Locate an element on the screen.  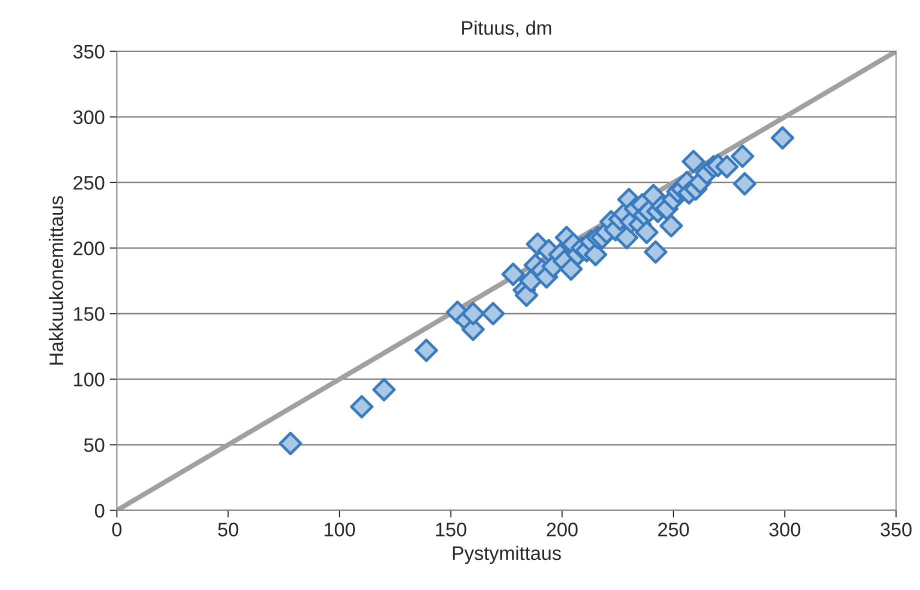
y-tick-label: 150 is located at coordinates (89, 314).